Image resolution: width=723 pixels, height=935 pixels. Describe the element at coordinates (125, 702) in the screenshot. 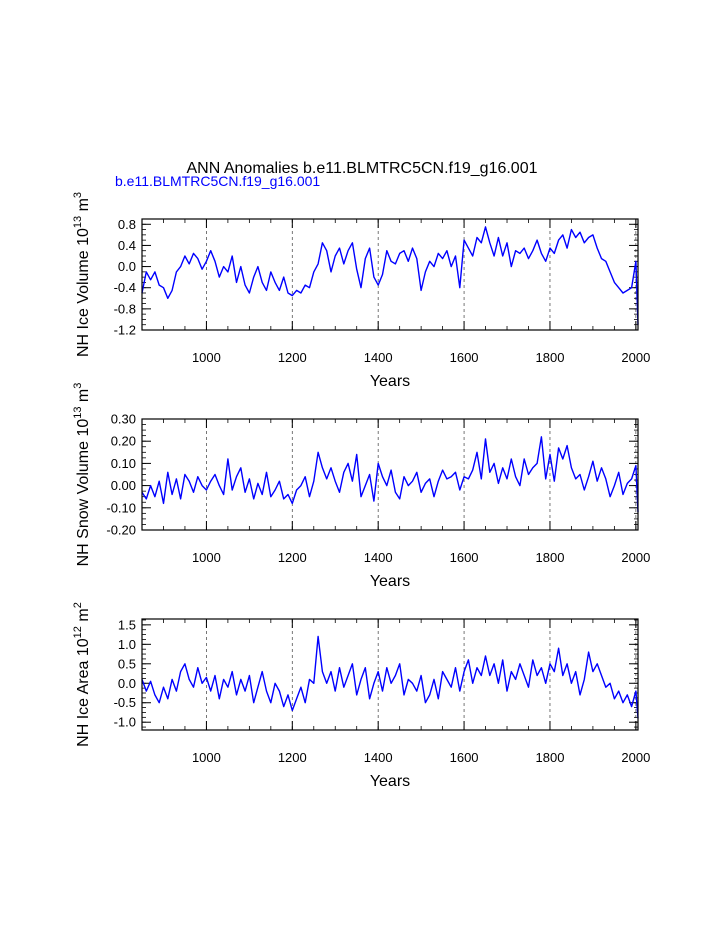

I see `y-tick-label: -0.5` at that location.